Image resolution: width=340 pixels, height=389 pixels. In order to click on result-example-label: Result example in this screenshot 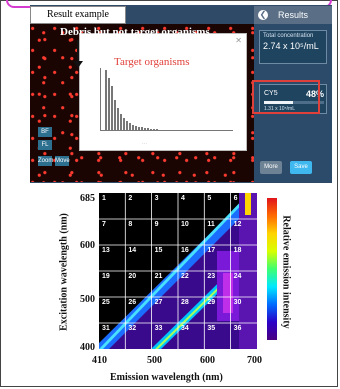, I will do `click(78, 15)`.